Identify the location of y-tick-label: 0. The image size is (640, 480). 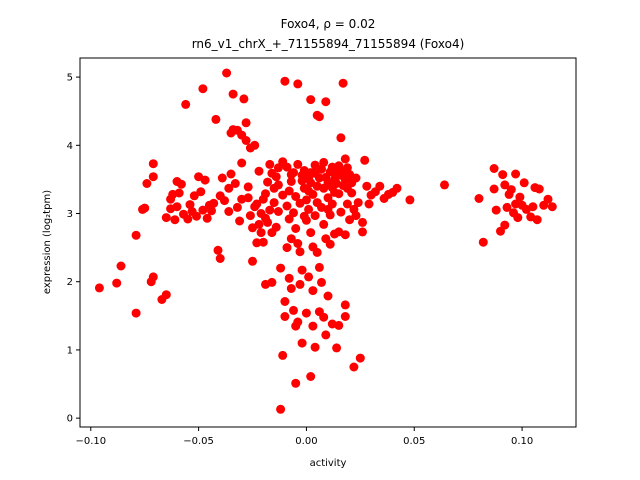
(70, 419).